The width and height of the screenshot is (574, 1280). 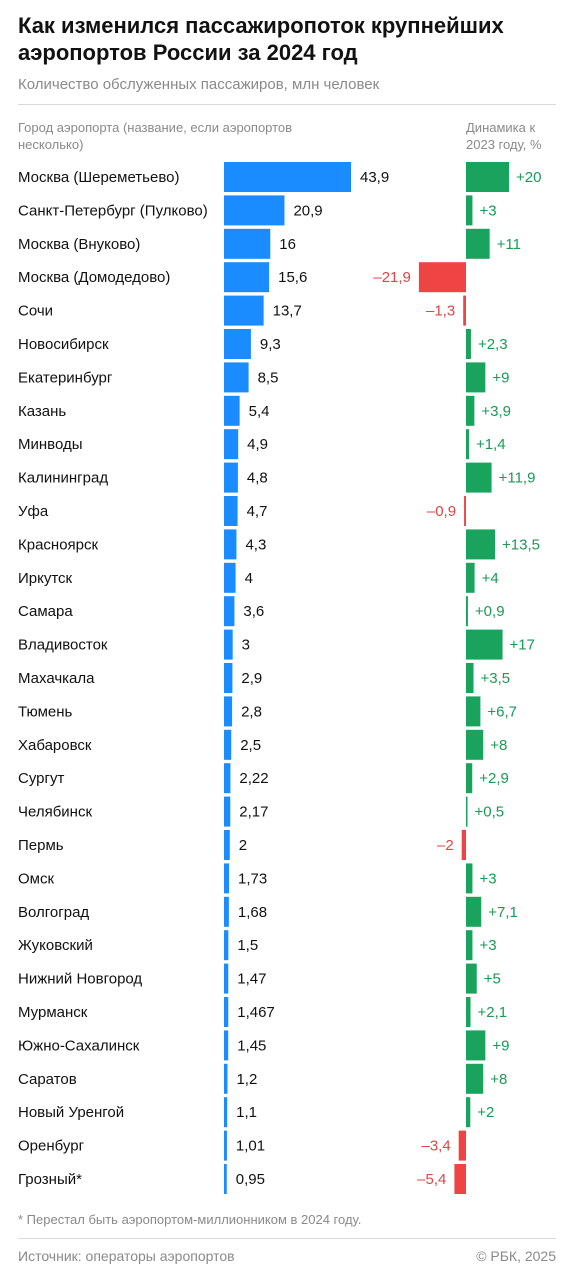 What do you see at coordinates (56, 678) in the screenshot?
I see `category-label: Махачкала` at bounding box center [56, 678].